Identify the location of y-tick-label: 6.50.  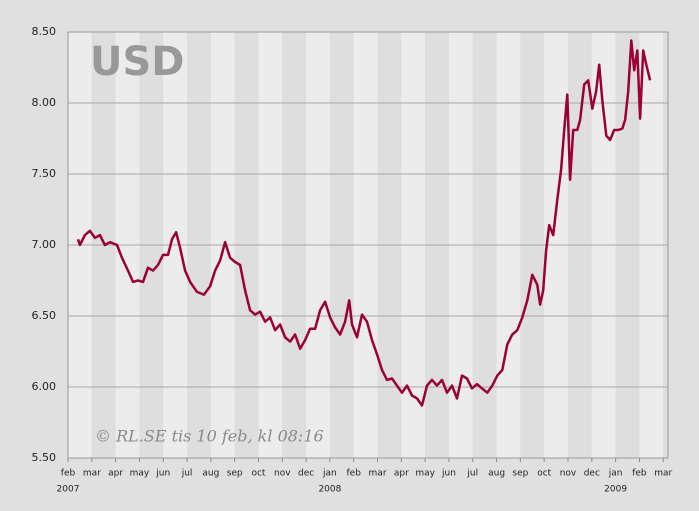
(44, 315).